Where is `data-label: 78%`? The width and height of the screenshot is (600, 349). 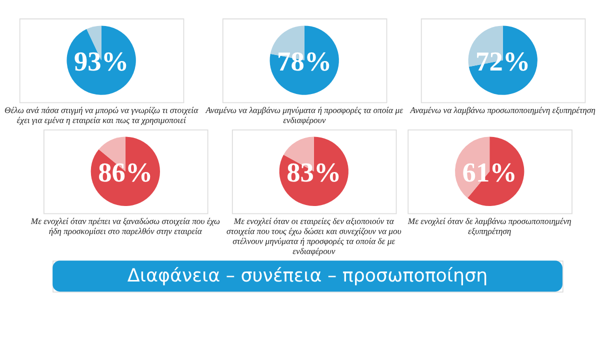
data-label: 78% is located at coordinates (304, 61).